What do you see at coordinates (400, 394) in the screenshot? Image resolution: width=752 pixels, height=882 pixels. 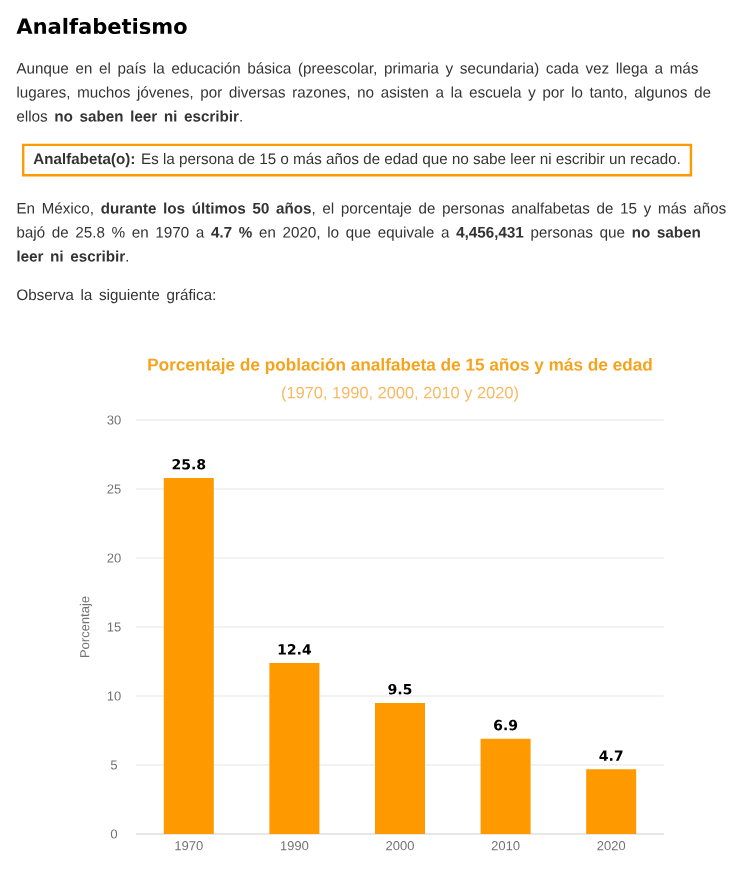 I see `chart-subtitle: (1970, 1990, 2000, 2010 y 2020)` at bounding box center [400, 394].